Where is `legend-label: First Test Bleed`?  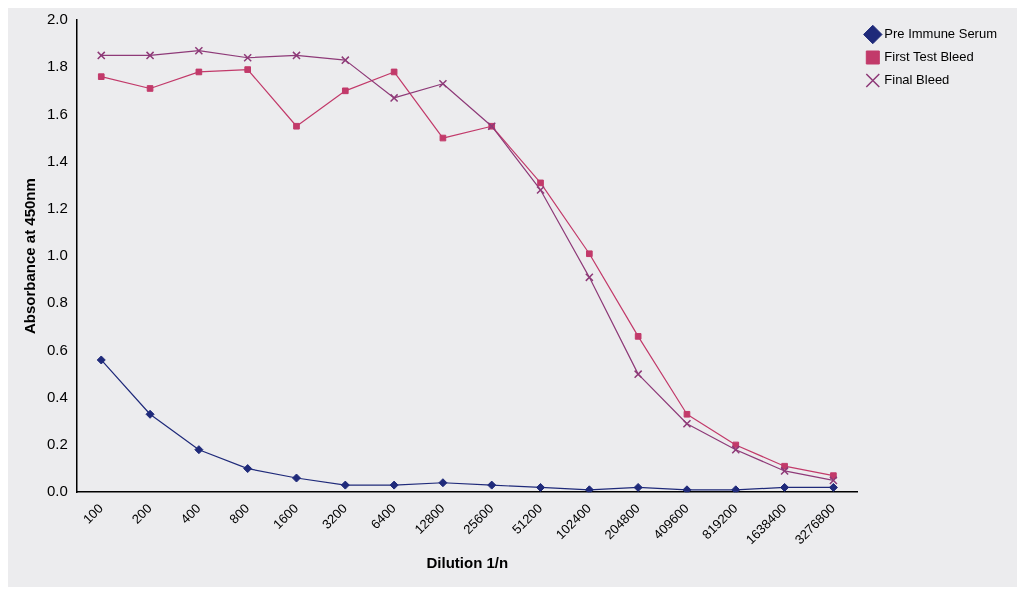 legend-label: First Test Bleed is located at coordinates (929, 57).